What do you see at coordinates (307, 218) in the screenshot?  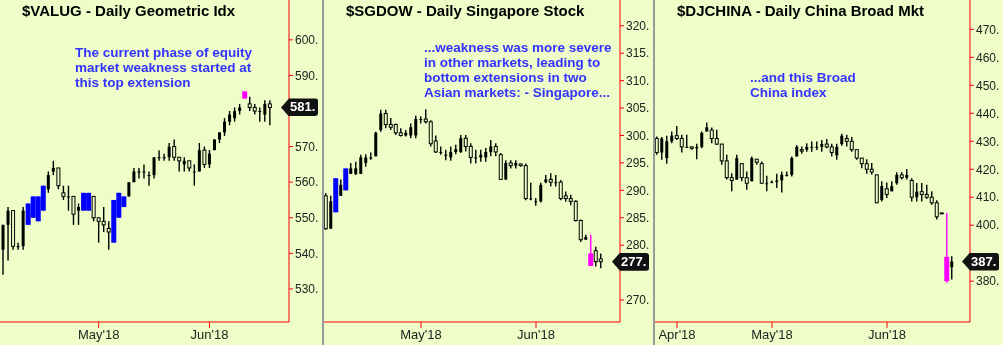 I see `y-tick-label: 550.` at bounding box center [307, 218].